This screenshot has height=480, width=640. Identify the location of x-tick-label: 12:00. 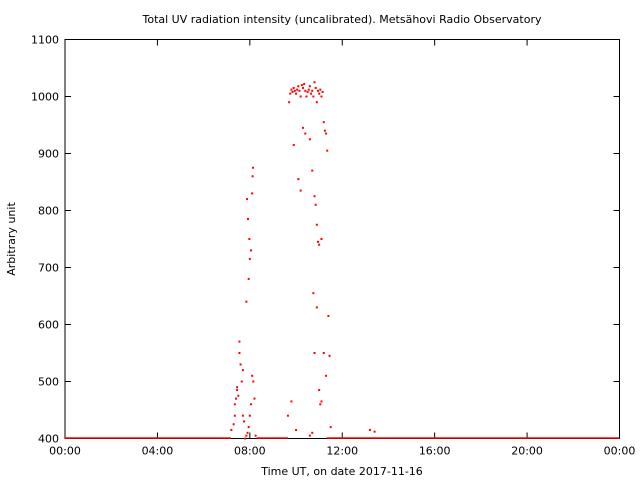
(342, 451).